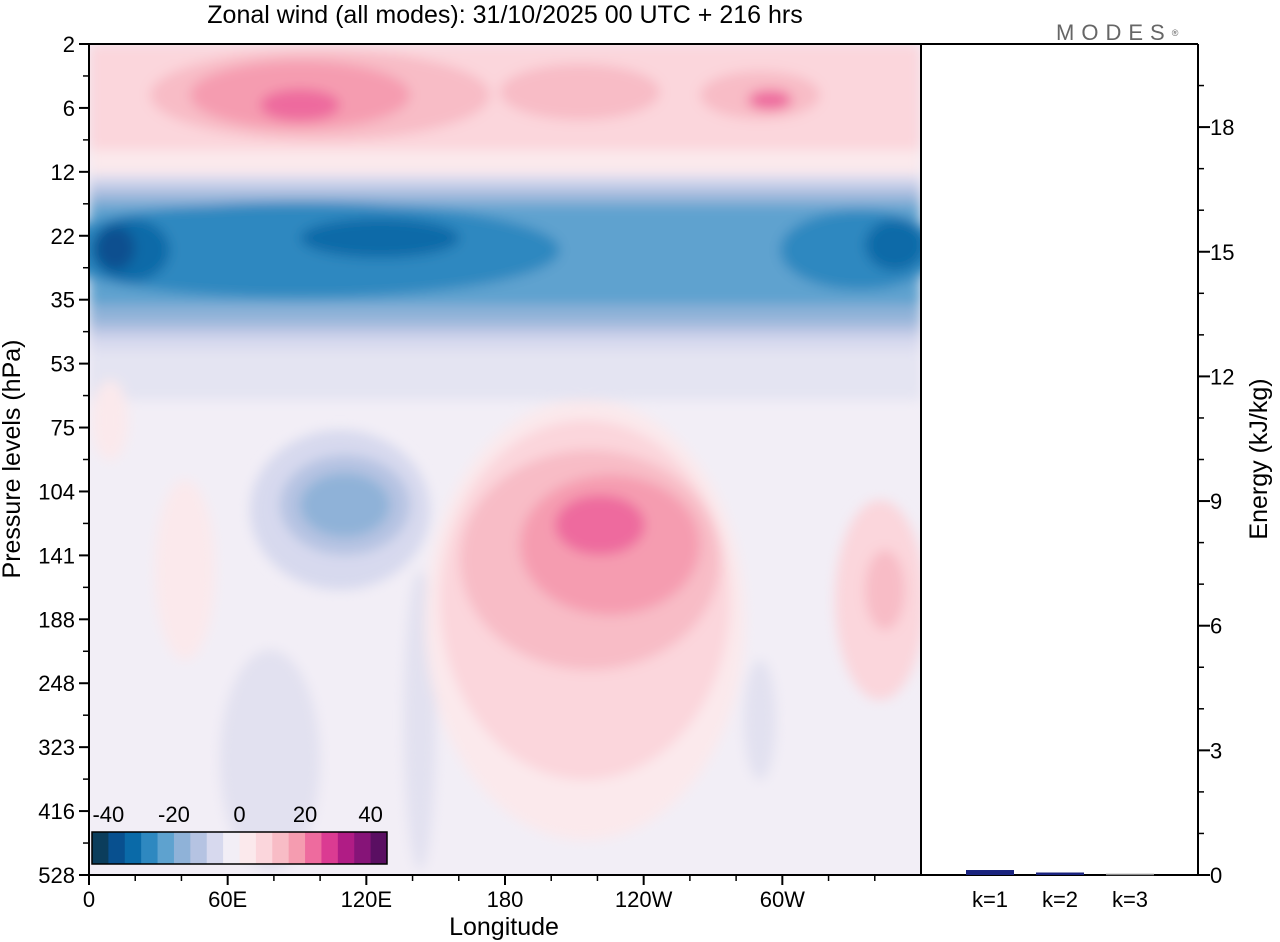  Describe the element at coordinates (505, 899) in the screenshot. I see `x-tick-label-3: 180` at that location.